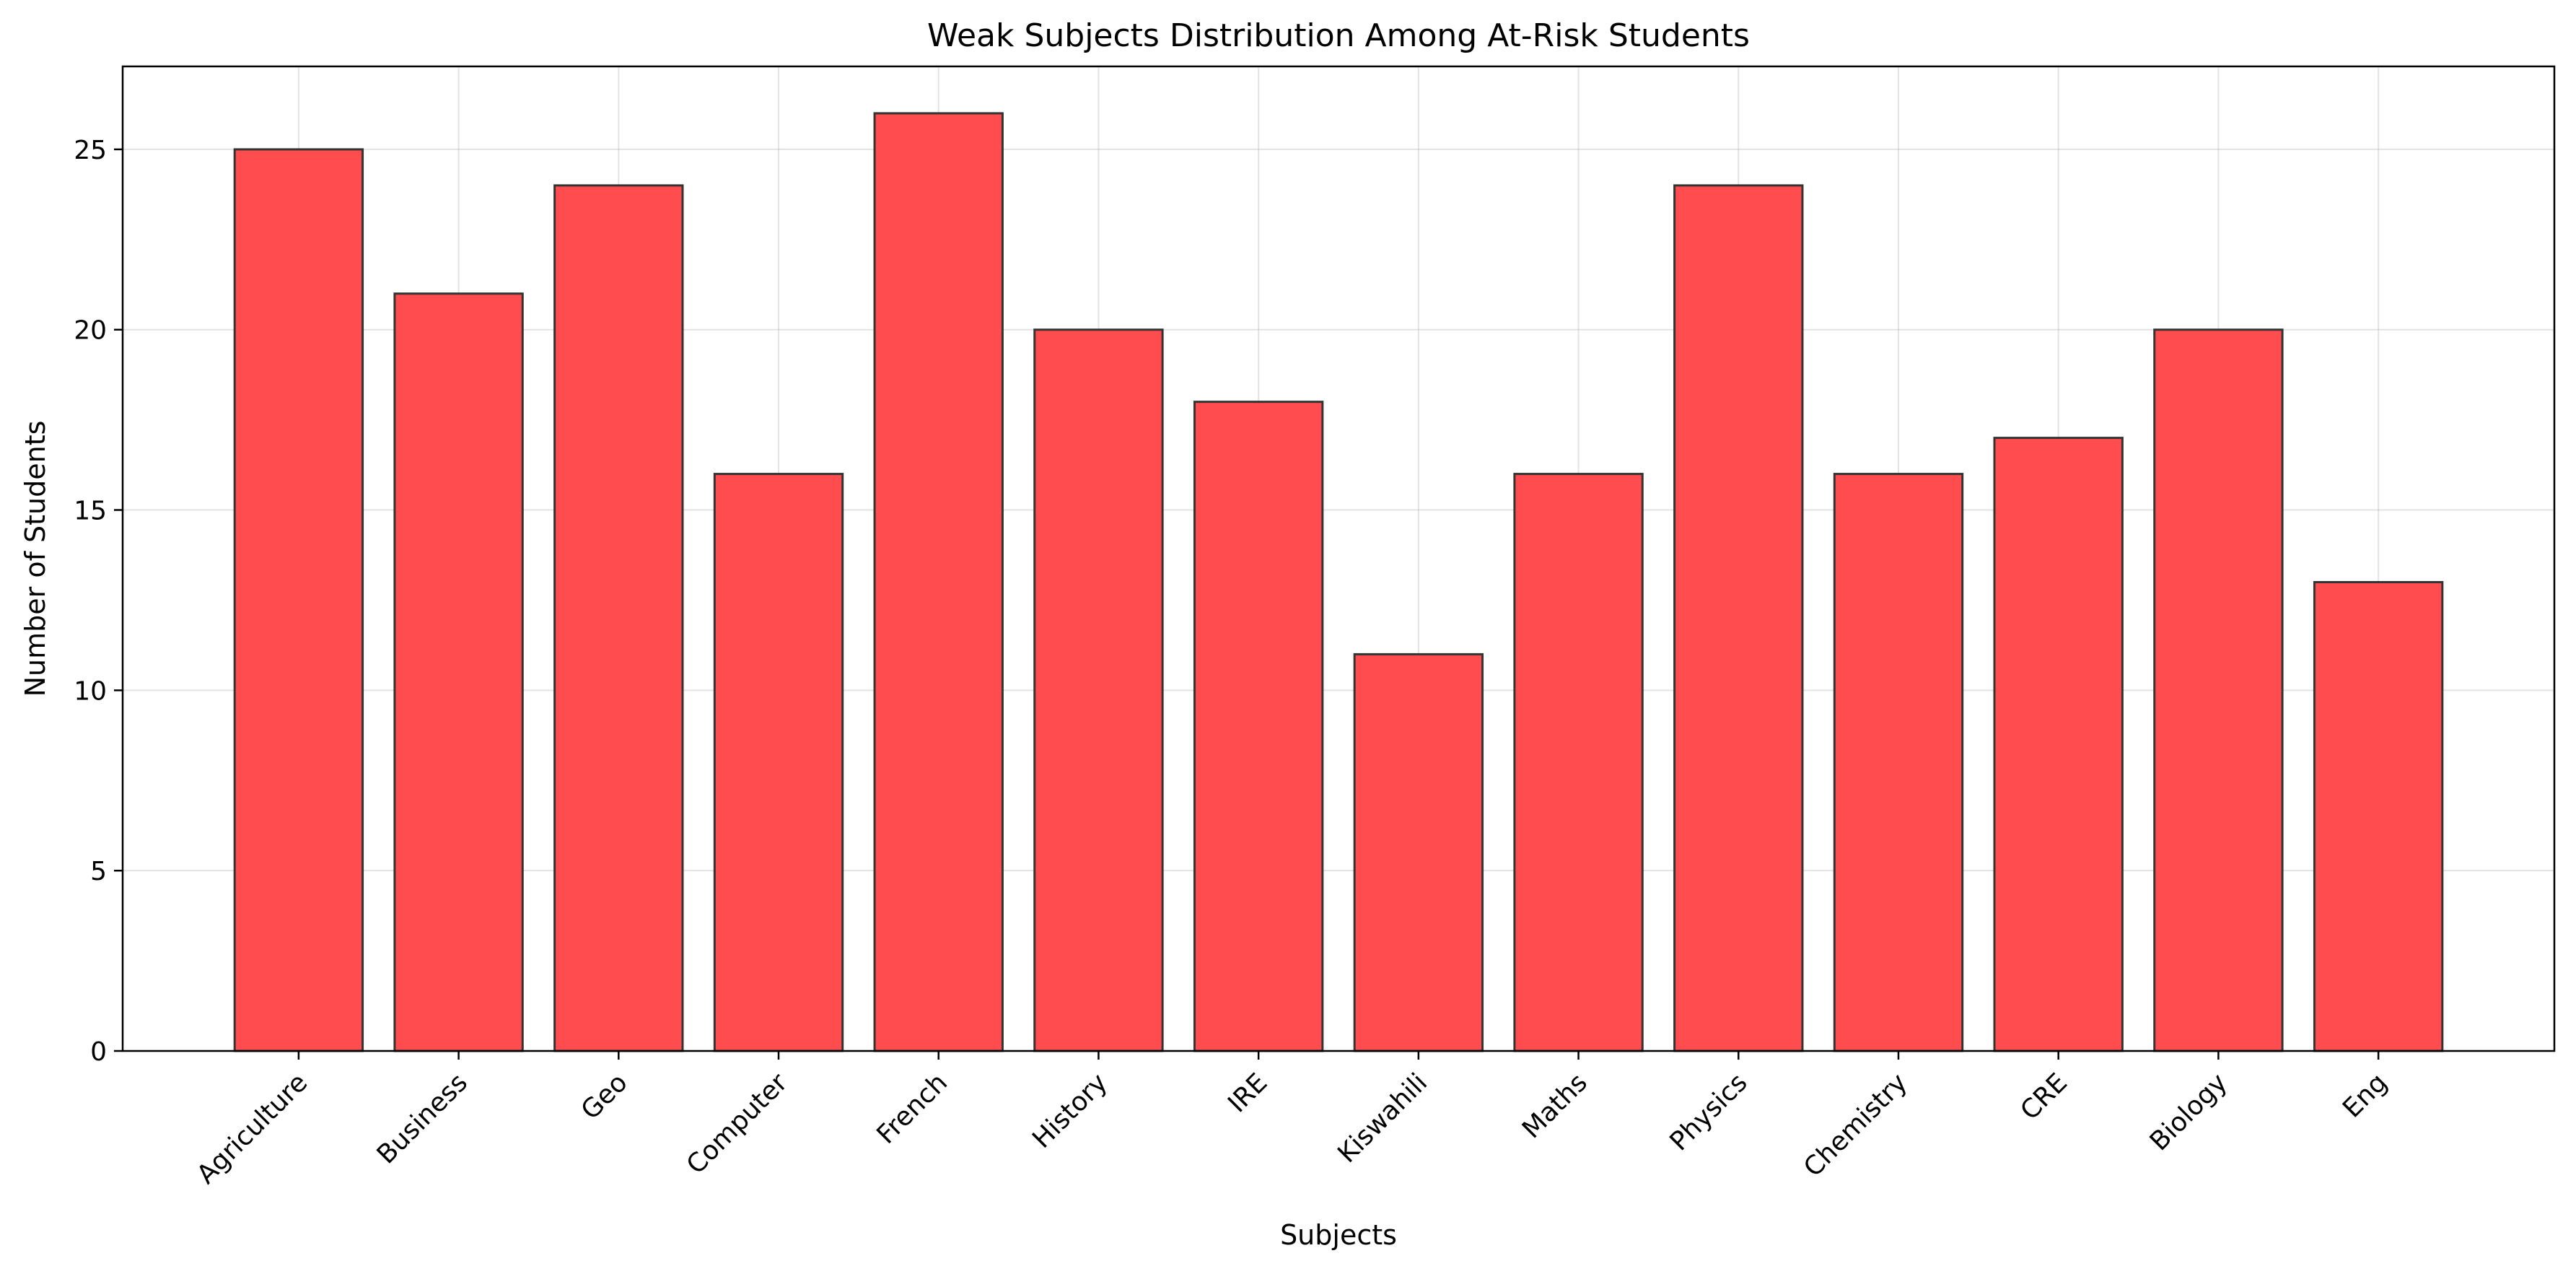 The width and height of the screenshot is (2576, 1274). Describe the element at coordinates (90, 511) in the screenshot. I see `y-tick-label: 15` at that location.